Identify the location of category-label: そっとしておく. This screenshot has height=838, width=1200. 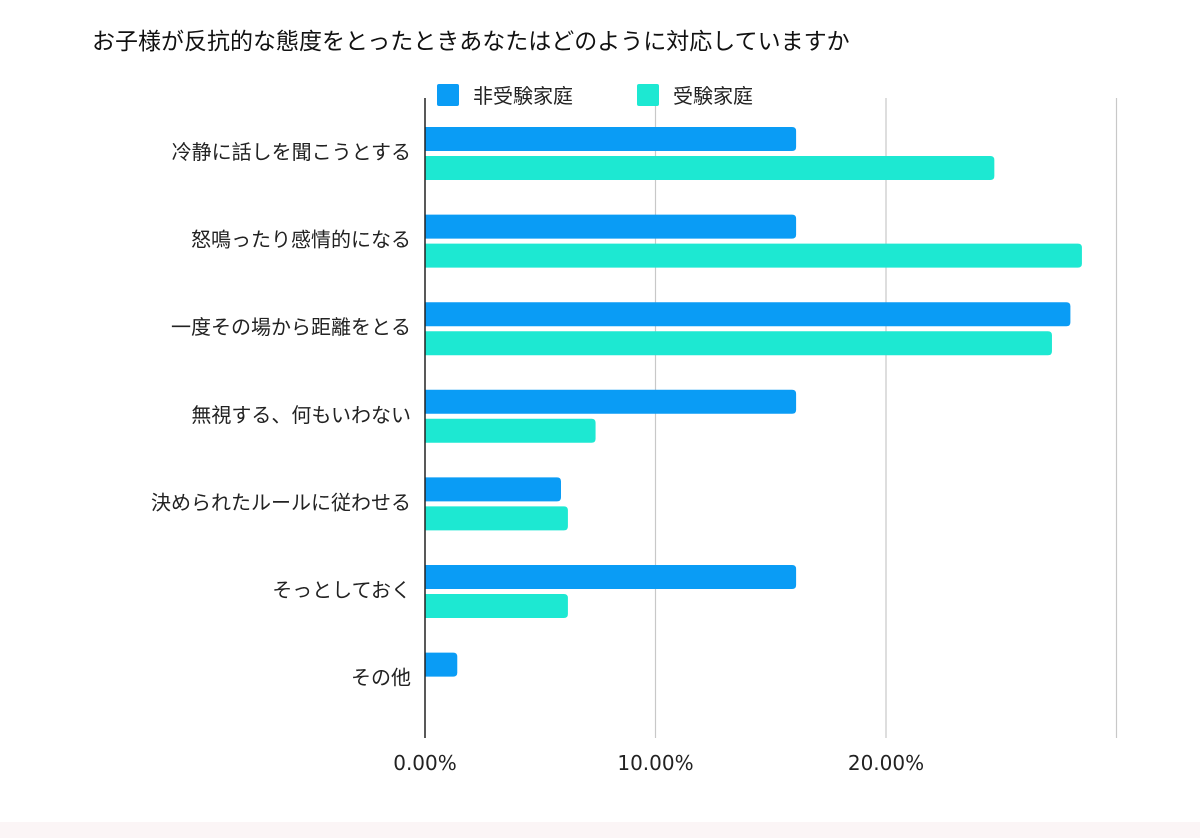
(341, 590).